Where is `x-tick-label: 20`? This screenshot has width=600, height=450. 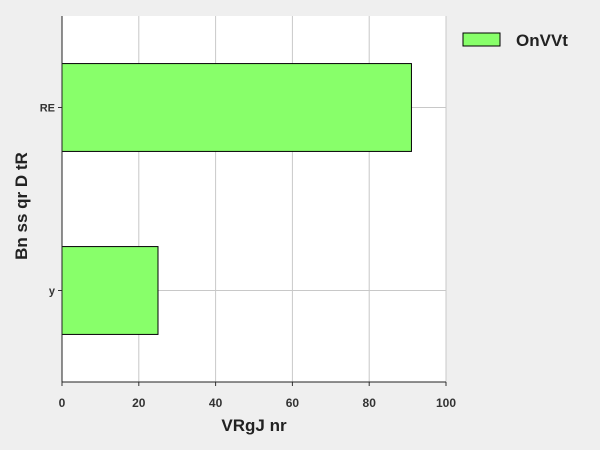 x-tick-label: 20 is located at coordinates (139, 403).